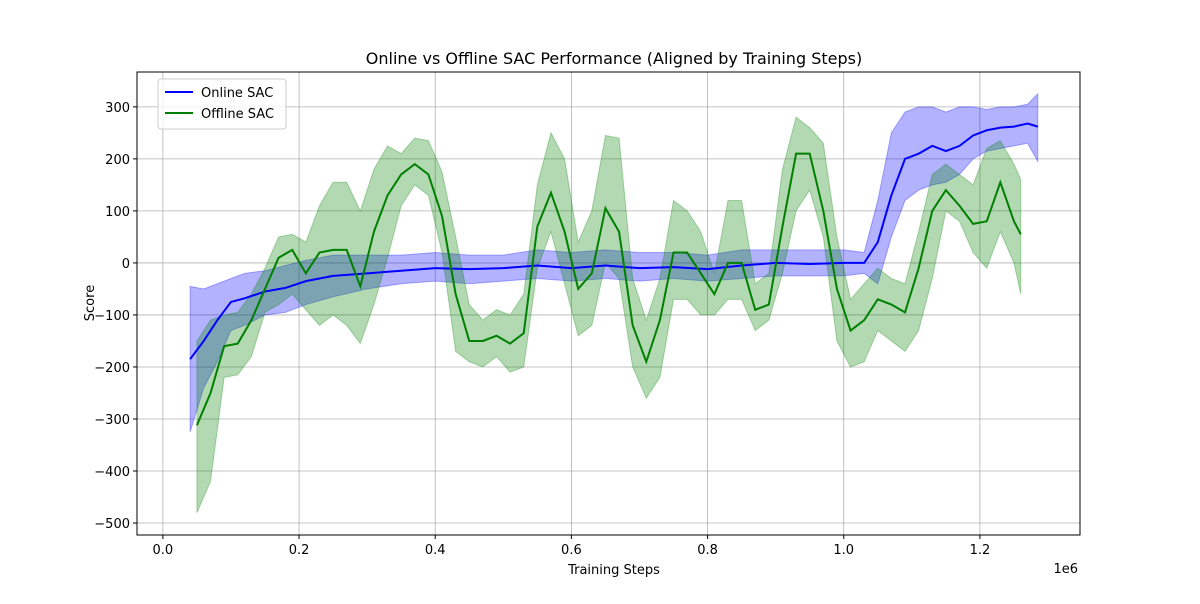 The image size is (1200, 604). What do you see at coordinates (571, 550) in the screenshot?
I see `x-tick-label: 0.6` at bounding box center [571, 550].